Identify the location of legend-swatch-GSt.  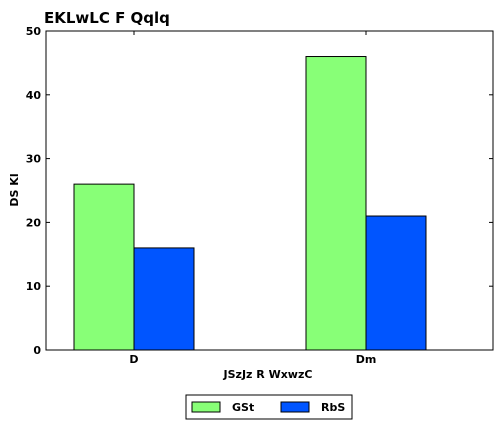
(206, 407).